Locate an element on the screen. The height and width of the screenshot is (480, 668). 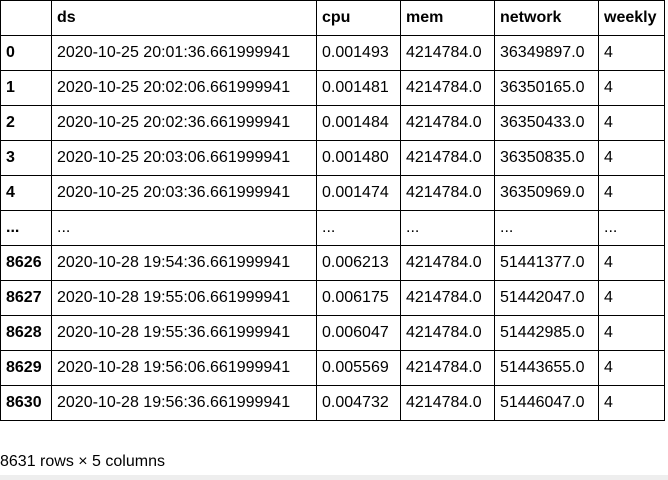
row-index: 8627 is located at coordinates (26, 298).